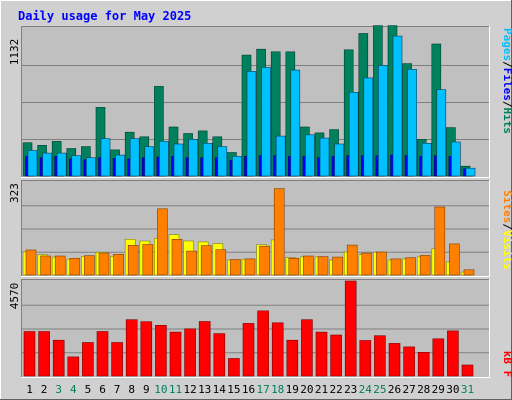 Image resolution: width=512 pixels, height=400 pixels. What do you see at coordinates (438, 389) in the screenshot?
I see `x-tick-label: 29` at bounding box center [438, 389].